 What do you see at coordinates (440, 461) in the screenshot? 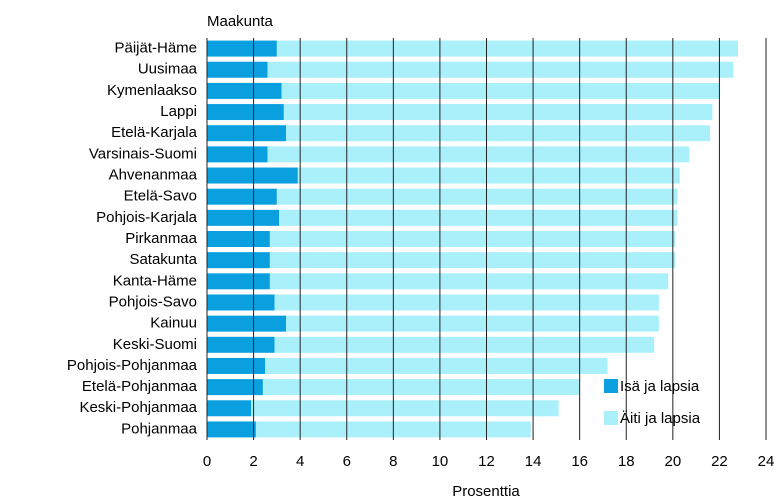
I see `x-tick-label: 10` at bounding box center [440, 461].